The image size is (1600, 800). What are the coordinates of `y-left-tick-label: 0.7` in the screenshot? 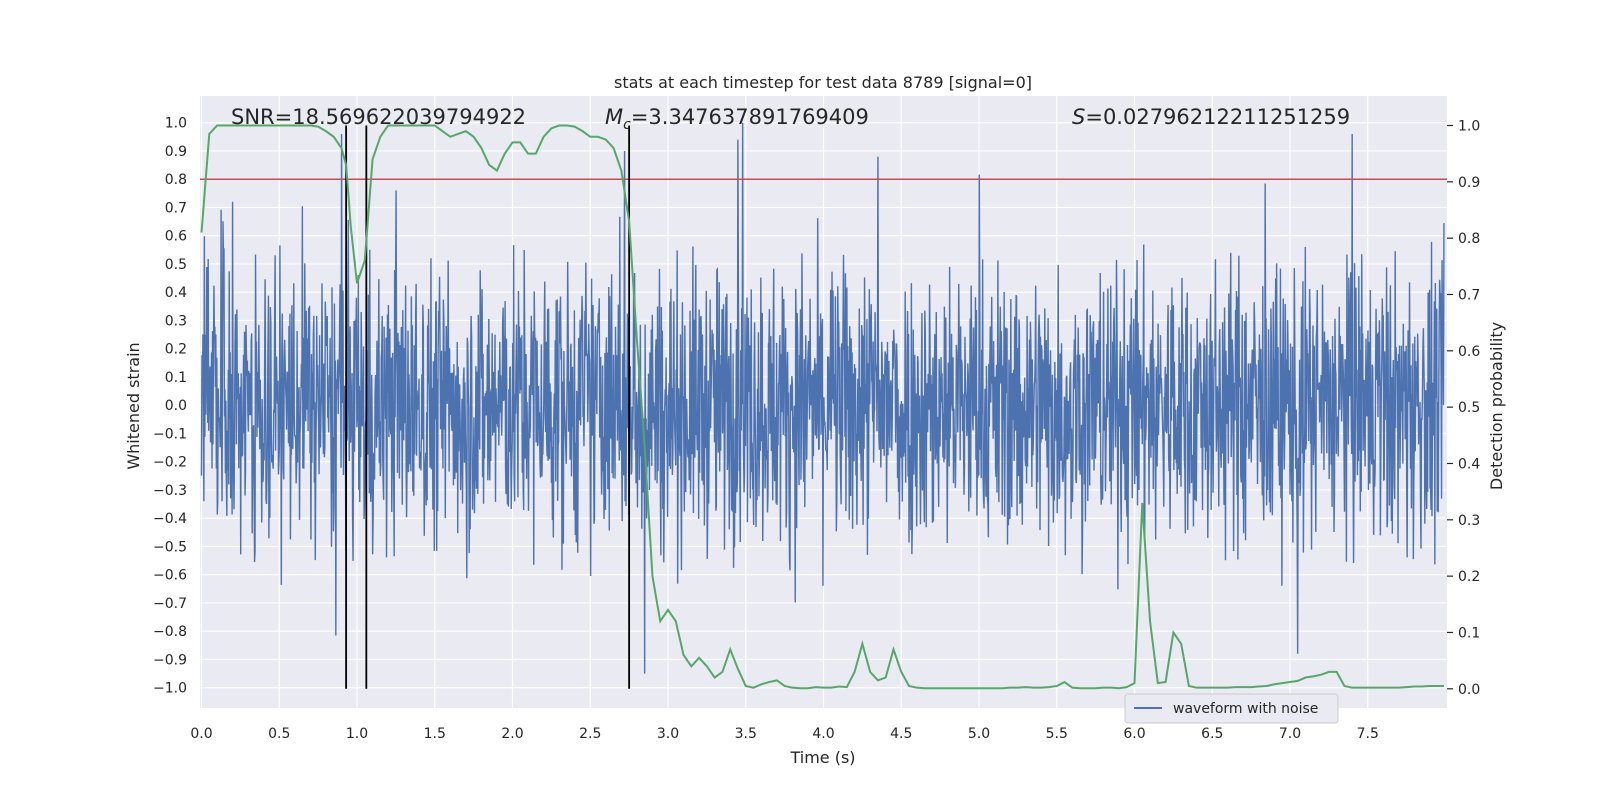 It's located at (176, 208).